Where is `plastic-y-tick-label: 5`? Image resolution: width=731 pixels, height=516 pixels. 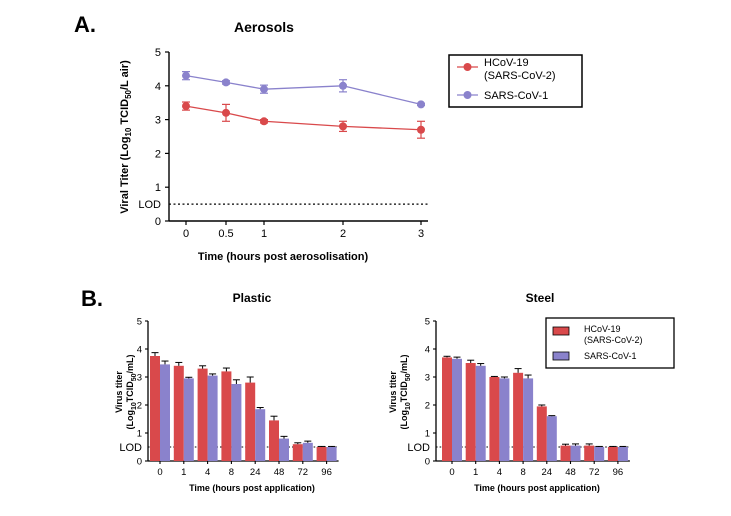 plastic-y-tick-label: 5 is located at coordinates (139, 322).